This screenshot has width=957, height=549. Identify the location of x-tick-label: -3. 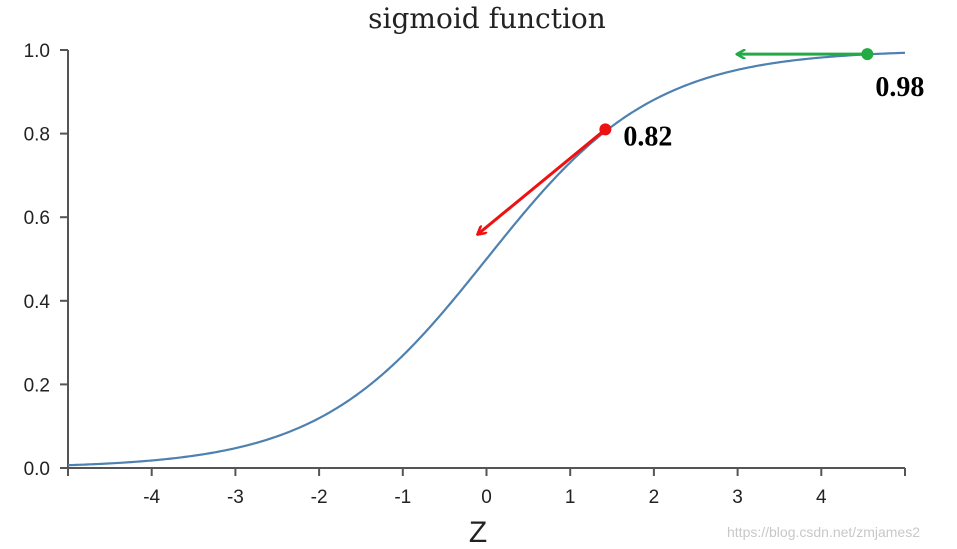
(235, 497).